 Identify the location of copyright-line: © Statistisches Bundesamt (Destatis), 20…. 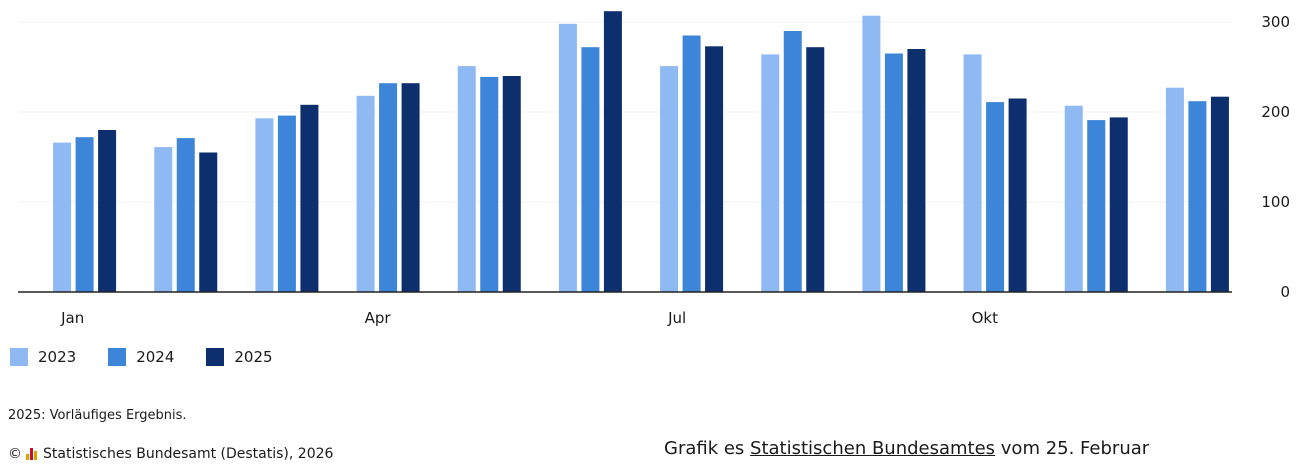
(170, 454).